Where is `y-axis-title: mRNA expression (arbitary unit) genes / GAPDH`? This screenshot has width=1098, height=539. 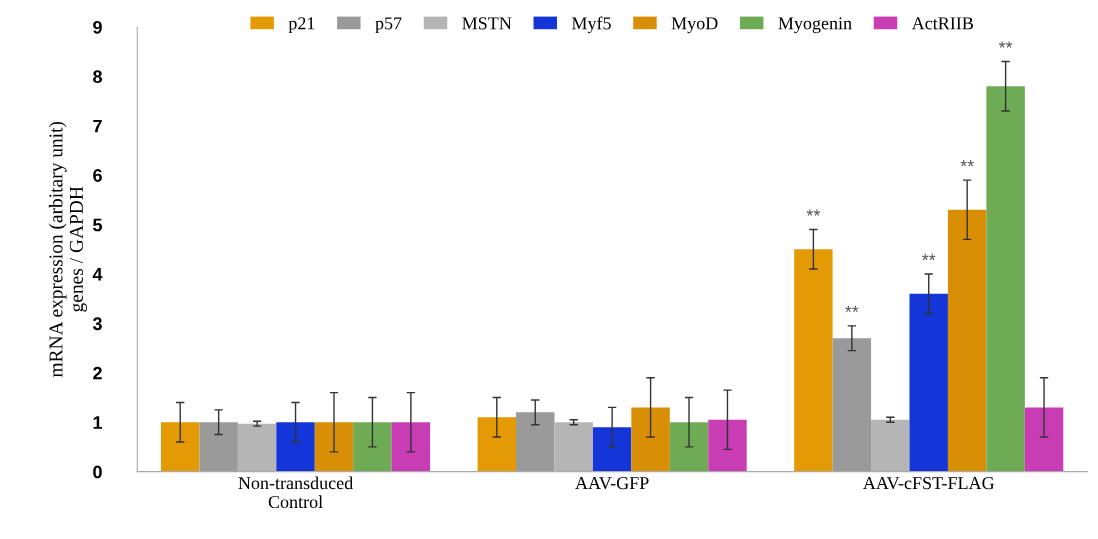 y-axis-title: mRNA expression (arbitary unit) genes / GAPDH is located at coordinates (67, 249).